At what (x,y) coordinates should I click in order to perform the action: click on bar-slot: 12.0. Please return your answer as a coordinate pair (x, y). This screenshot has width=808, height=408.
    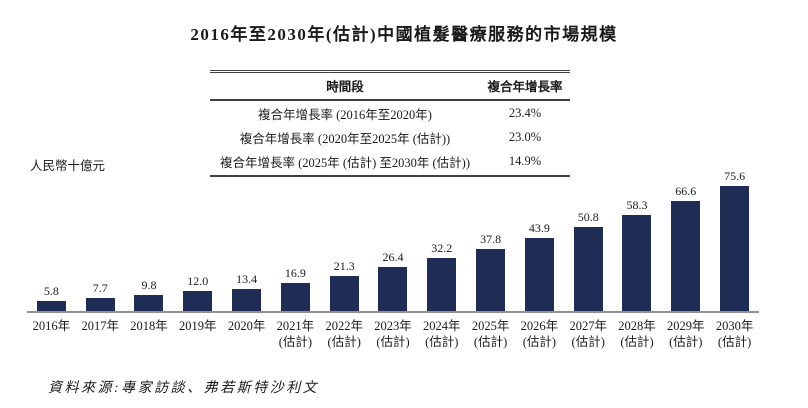
    Looking at the image, I should click on (197, 292).